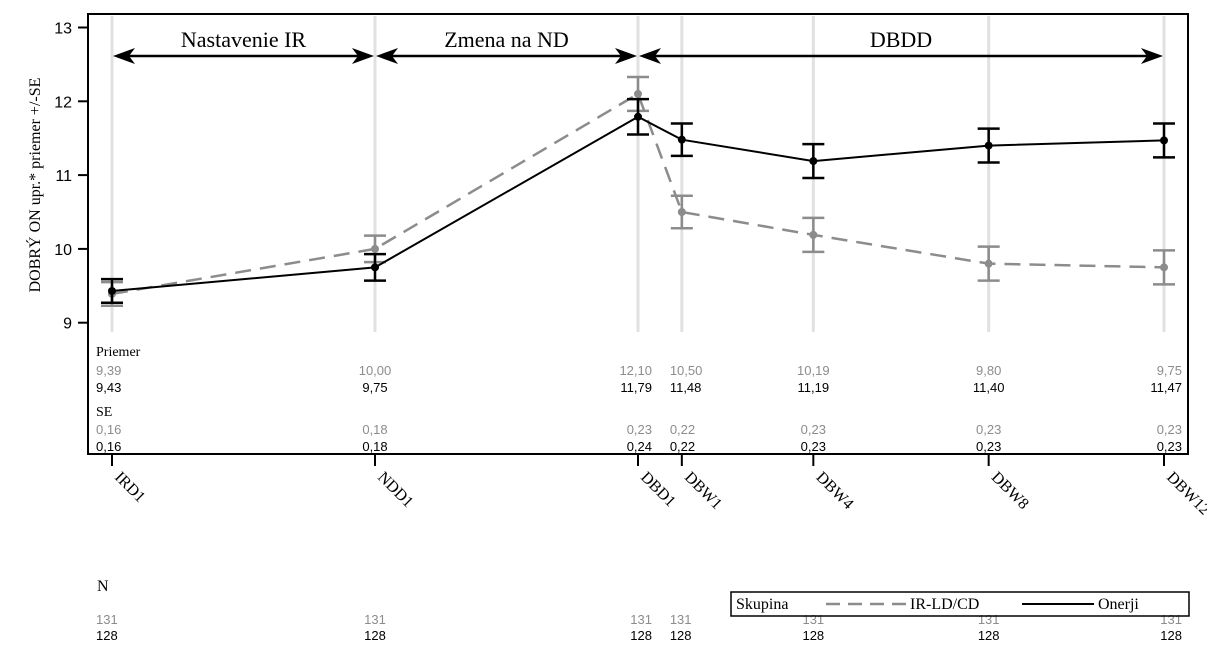 The width and height of the screenshot is (1207, 646). What do you see at coordinates (835, 491) in the screenshot?
I see `x-tick-label-dbw4: DBW4` at bounding box center [835, 491].